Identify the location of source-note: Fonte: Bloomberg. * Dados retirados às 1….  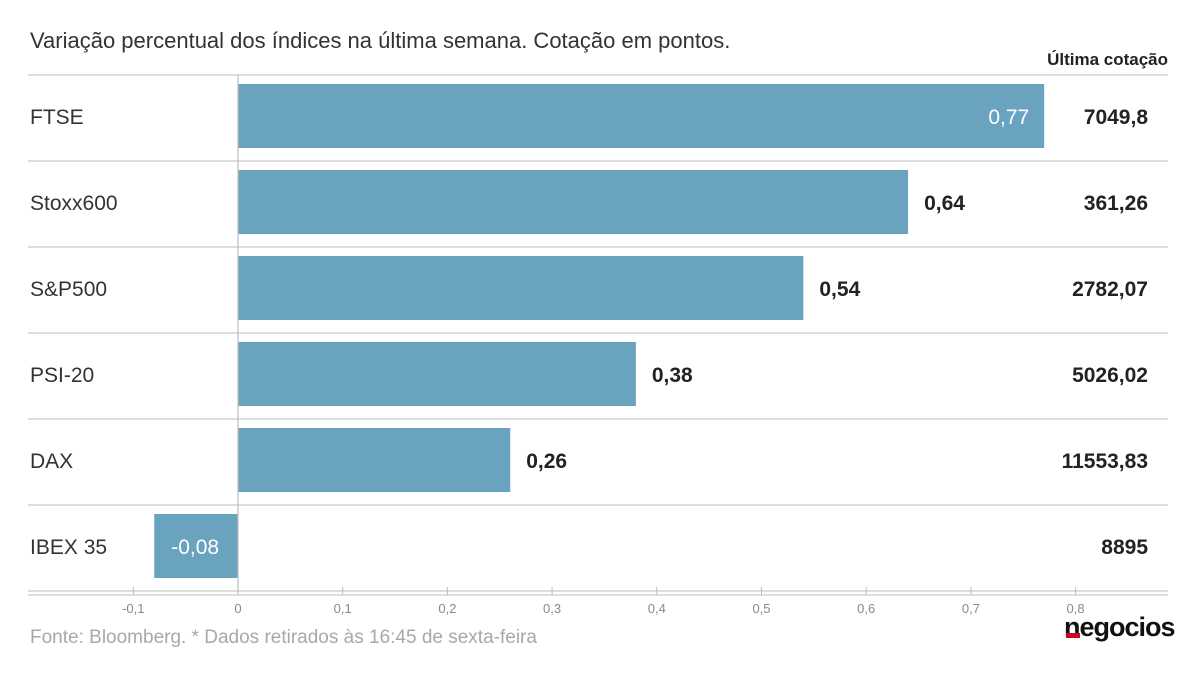
(283, 637).